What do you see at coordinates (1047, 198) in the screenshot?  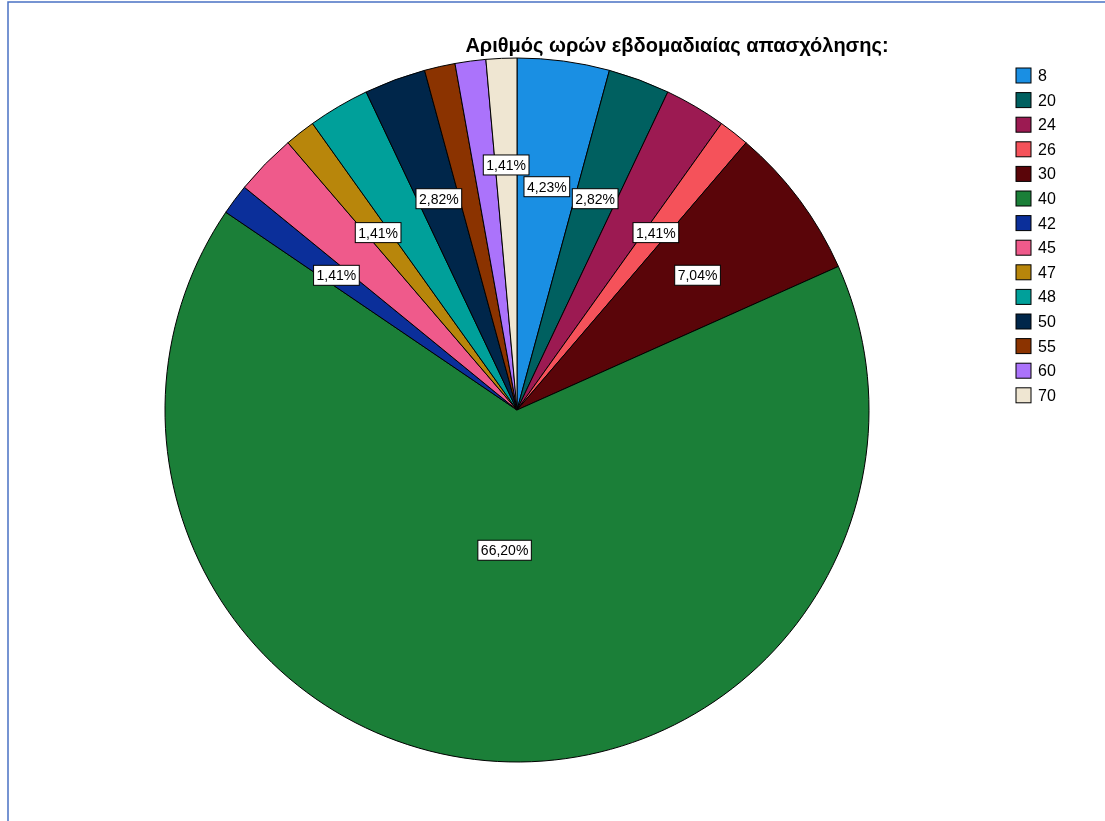 I see `legend-label: 40` at bounding box center [1047, 198].